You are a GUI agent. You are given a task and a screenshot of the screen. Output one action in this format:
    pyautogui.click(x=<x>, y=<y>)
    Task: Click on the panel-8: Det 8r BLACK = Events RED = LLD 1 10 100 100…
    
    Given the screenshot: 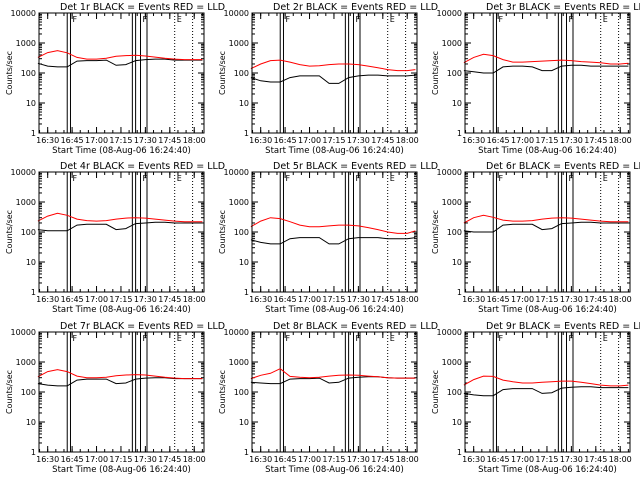 What is the action you would take?
    pyautogui.click(x=328, y=398)
    